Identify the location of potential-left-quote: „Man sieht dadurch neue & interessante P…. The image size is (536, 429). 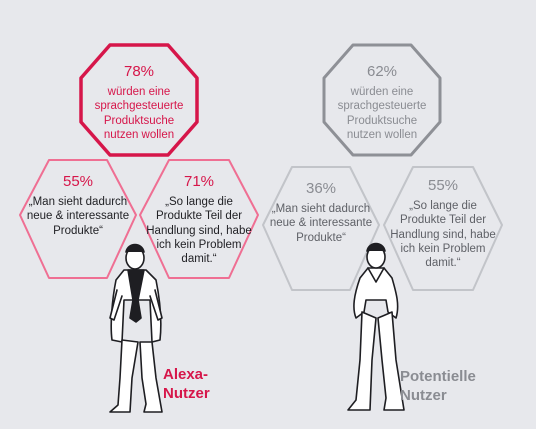
(321, 223).